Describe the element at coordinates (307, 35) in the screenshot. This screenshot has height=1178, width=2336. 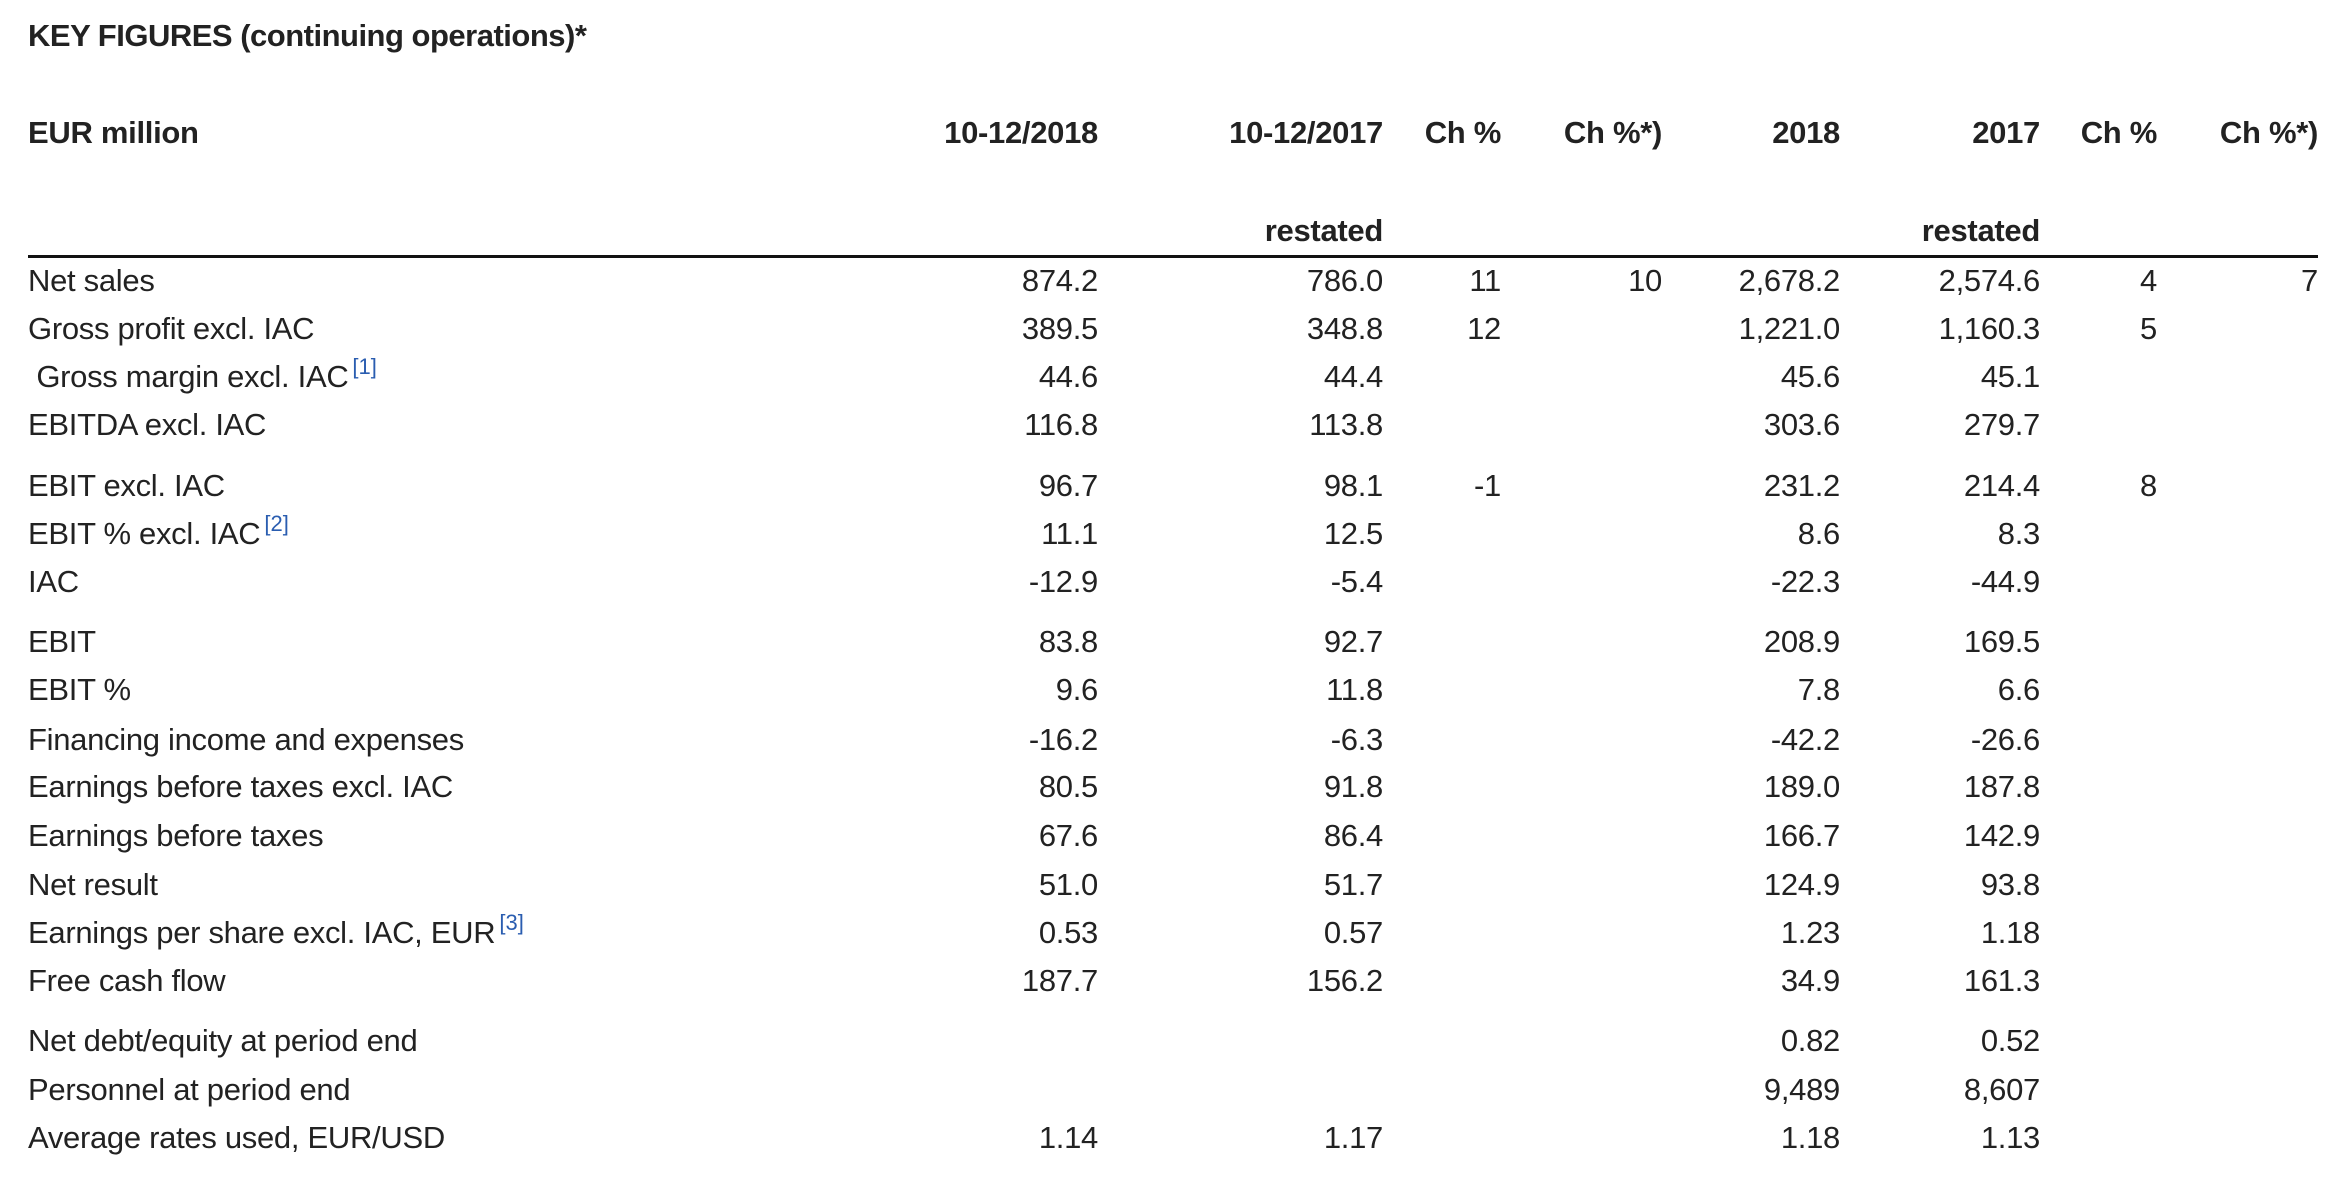
I see `table-title: KEY FIGURES (continuing operations)*` at that location.